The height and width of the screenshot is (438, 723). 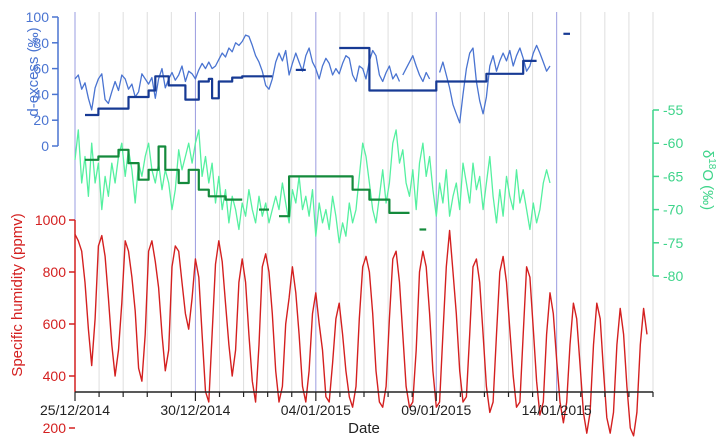 I want to click on y-tick-label-dexcess-4: 20, so click(x=41, y=120).